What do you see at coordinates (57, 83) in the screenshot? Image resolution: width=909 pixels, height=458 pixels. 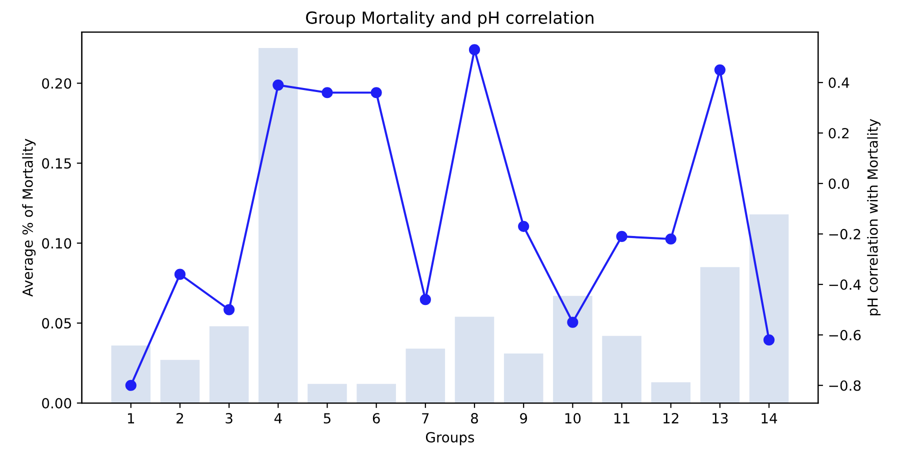 I see `y-tick-label: 0.20` at bounding box center [57, 83].